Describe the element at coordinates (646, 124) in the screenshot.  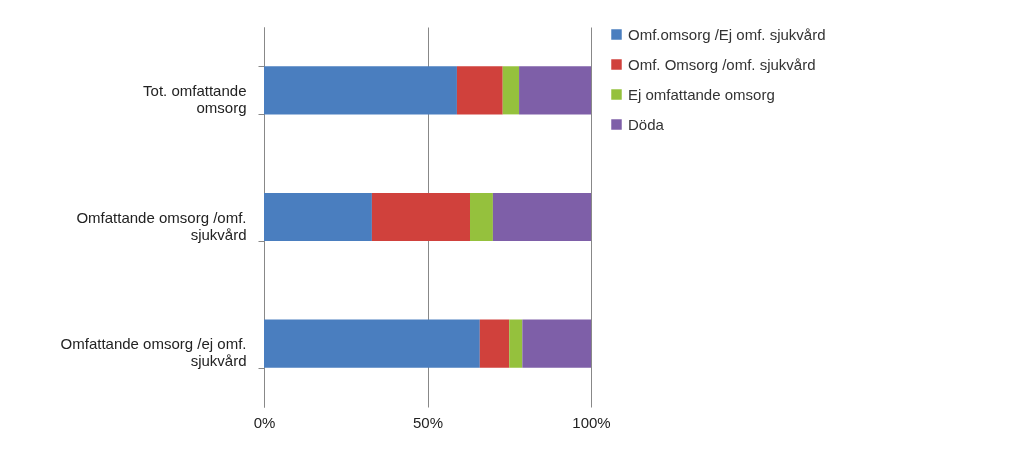
I see `legend-label: Döda` at that location.